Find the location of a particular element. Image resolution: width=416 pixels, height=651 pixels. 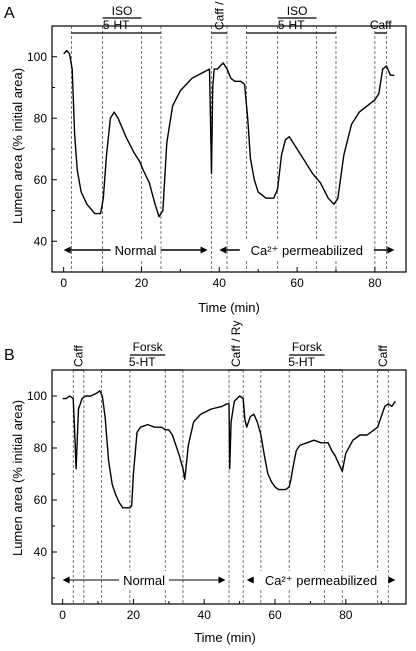

lumen-area-trace is located at coordinates (229, 449).